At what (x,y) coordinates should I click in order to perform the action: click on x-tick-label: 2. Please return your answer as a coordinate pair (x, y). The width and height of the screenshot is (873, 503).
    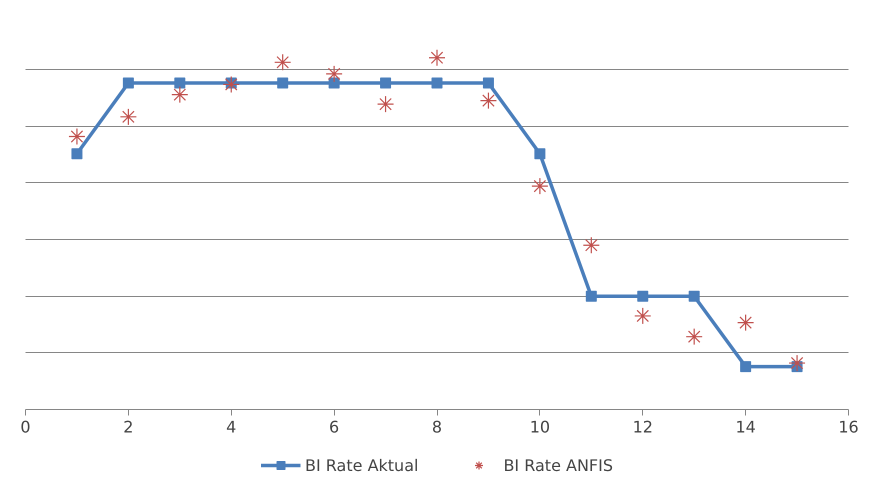
    Looking at the image, I should click on (128, 427).